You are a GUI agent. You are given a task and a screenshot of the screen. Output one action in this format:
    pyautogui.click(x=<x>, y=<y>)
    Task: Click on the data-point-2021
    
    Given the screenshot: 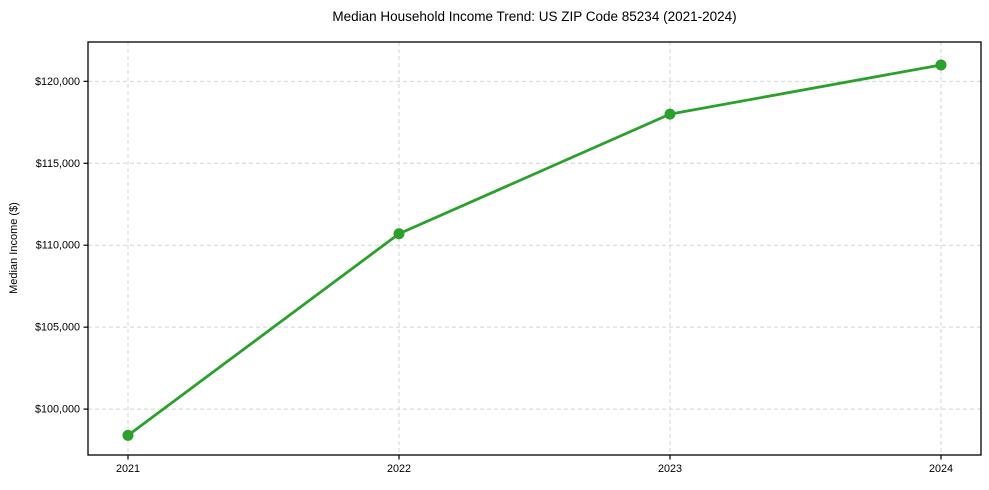 What is the action you would take?
    pyautogui.click(x=128, y=435)
    